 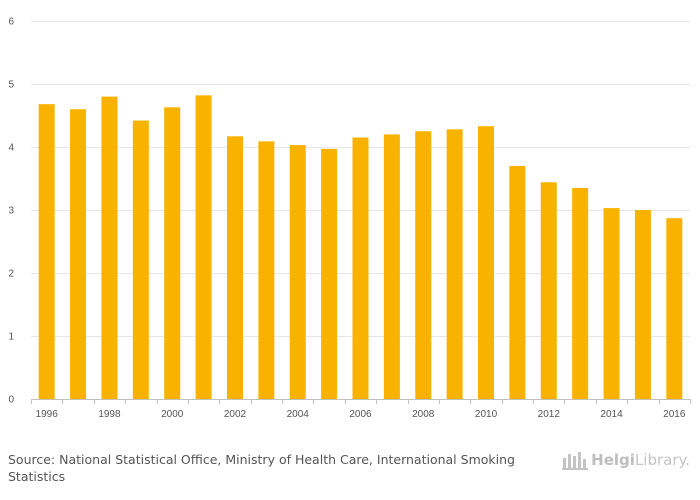 What do you see at coordinates (172, 414) in the screenshot?
I see `x-tick-label-2000: 2000` at bounding box center [172, 414].